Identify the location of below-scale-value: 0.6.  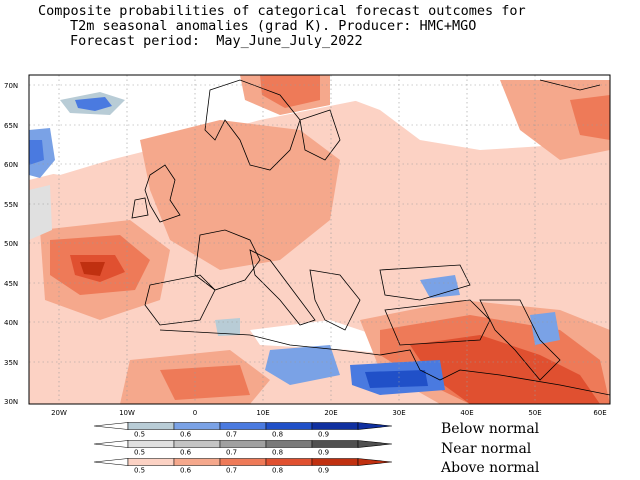
(186, 435).